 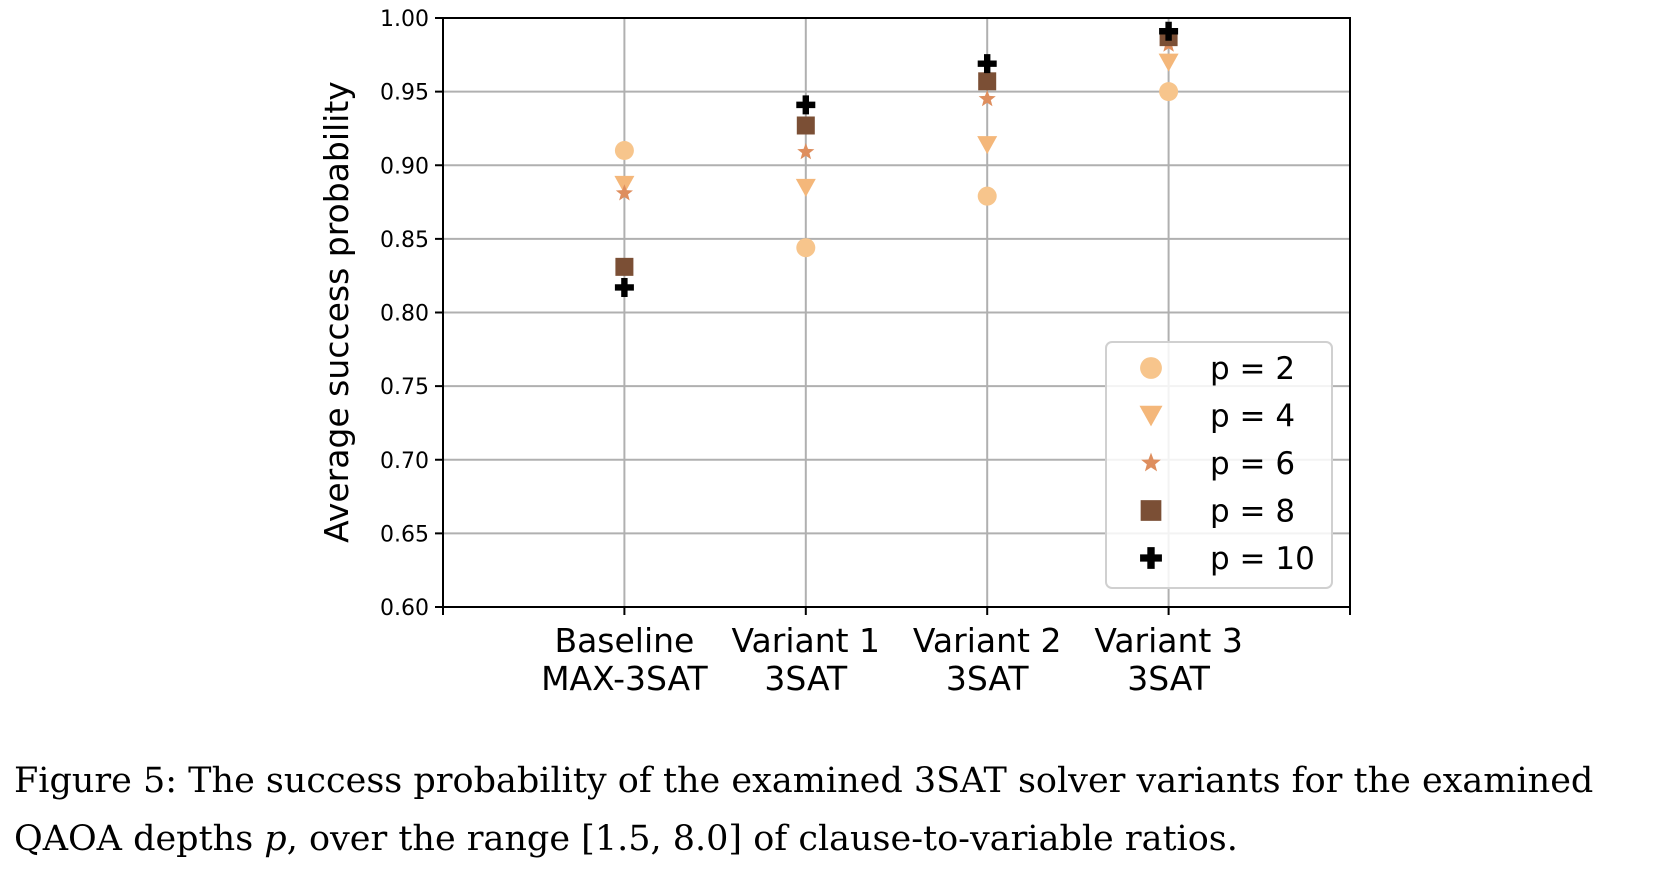 What do you see at coordinates (1151, 558) in the screenshot?
I see `legend-marker-plus` at bounding box center [1151, 558].